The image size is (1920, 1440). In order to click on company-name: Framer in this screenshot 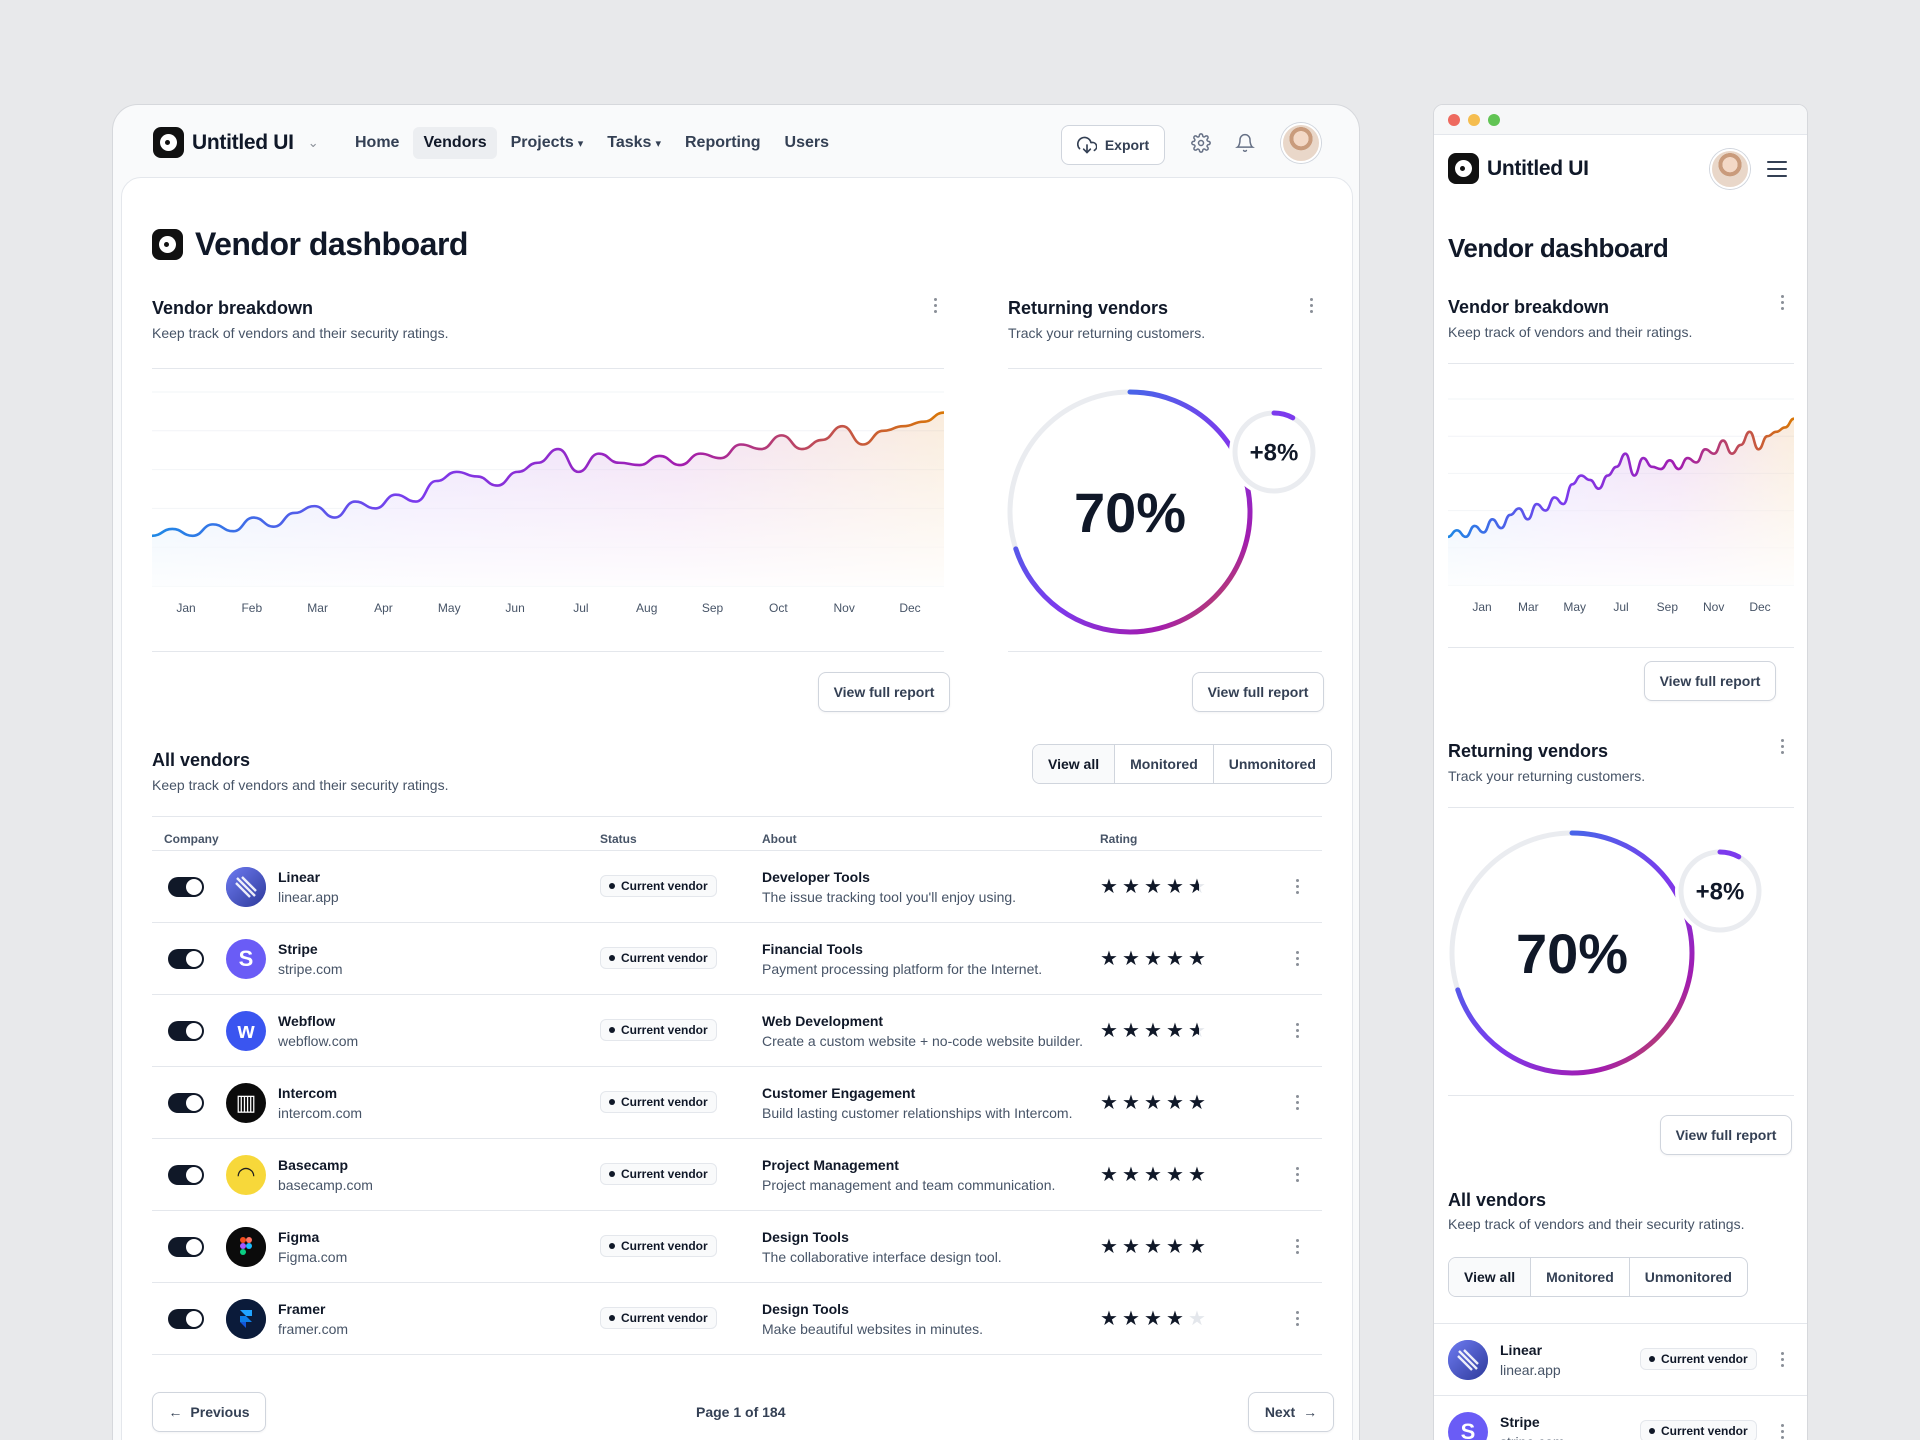, I will do `click(302, 1309)`.